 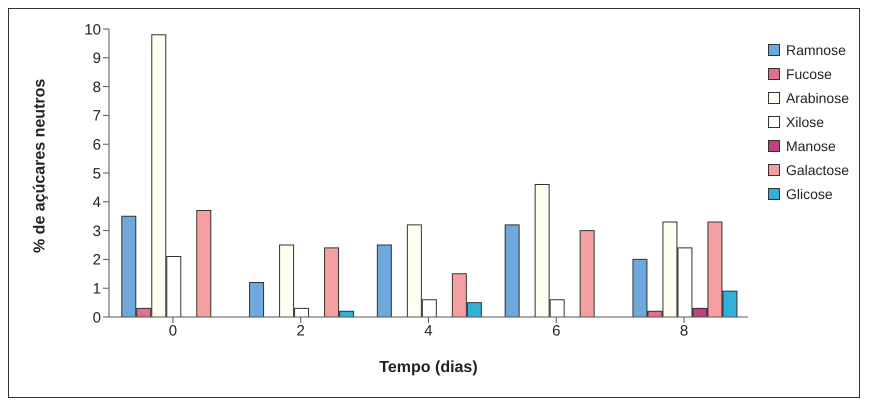 What do you see at coordinates (96, 116) in the screenshot?
I see `y-tick-label: 7` at bounding box center [96, 116].